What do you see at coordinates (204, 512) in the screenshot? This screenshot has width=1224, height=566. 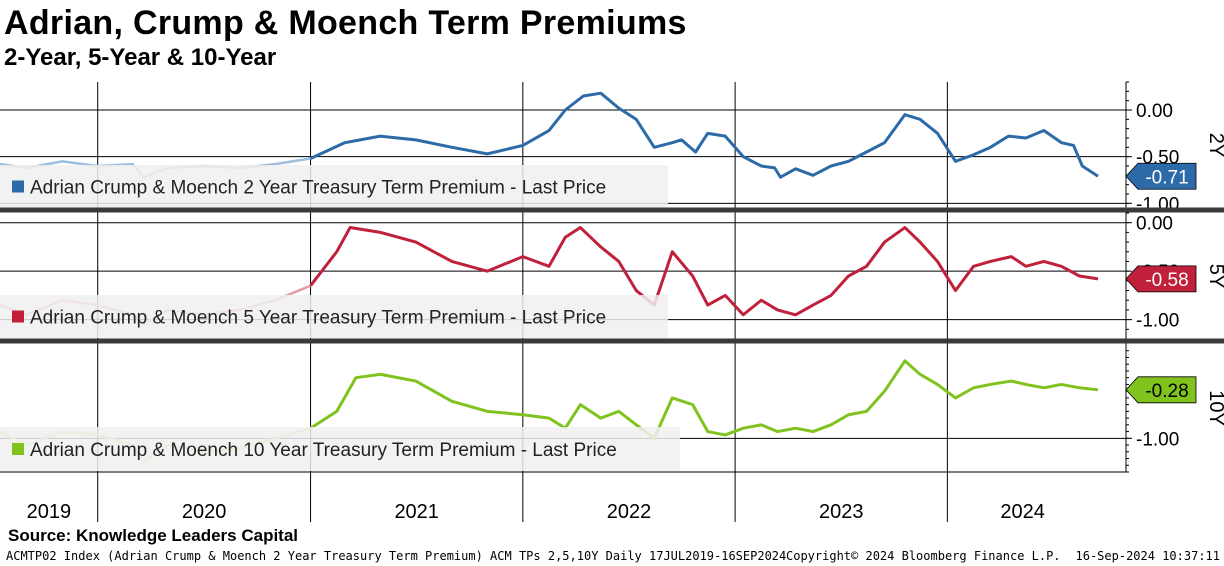 I see `year-label-2020: 2020` at bounding box center [204, 512].